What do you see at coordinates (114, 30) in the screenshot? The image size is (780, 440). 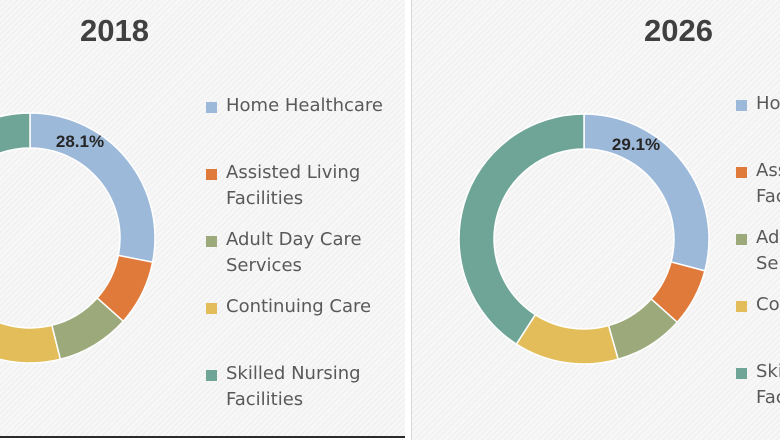 I see `chart-title-2018: 2018` at bounding box center [114, 30].